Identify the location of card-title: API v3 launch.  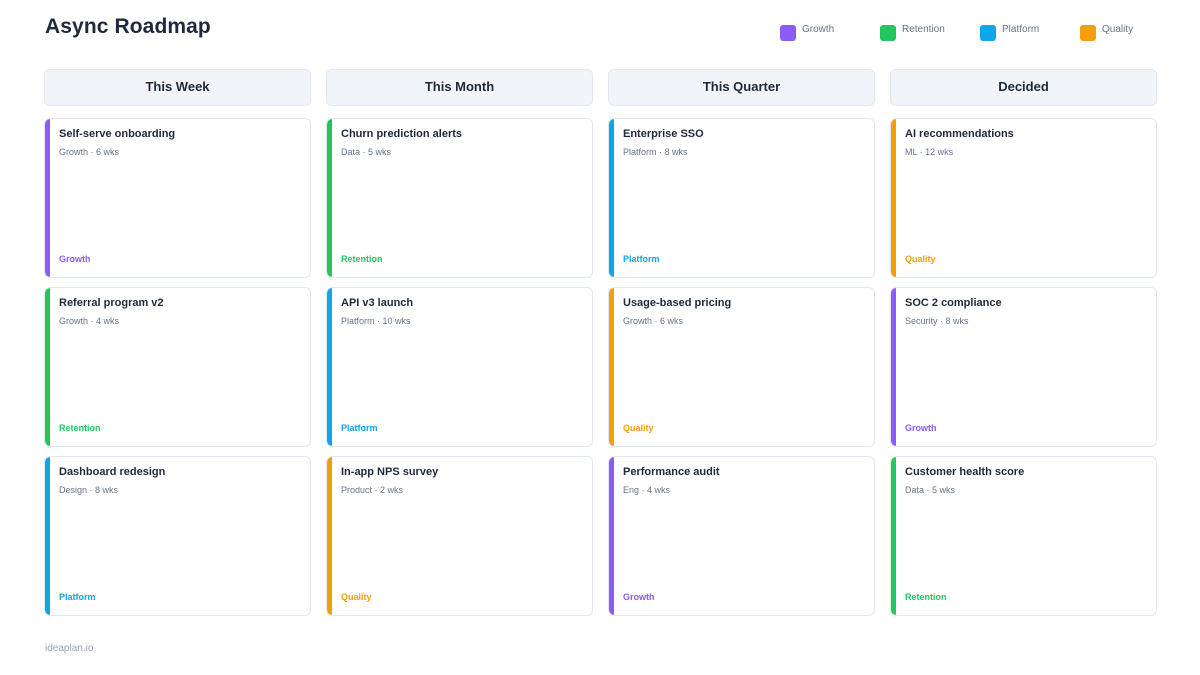
(377, 303).